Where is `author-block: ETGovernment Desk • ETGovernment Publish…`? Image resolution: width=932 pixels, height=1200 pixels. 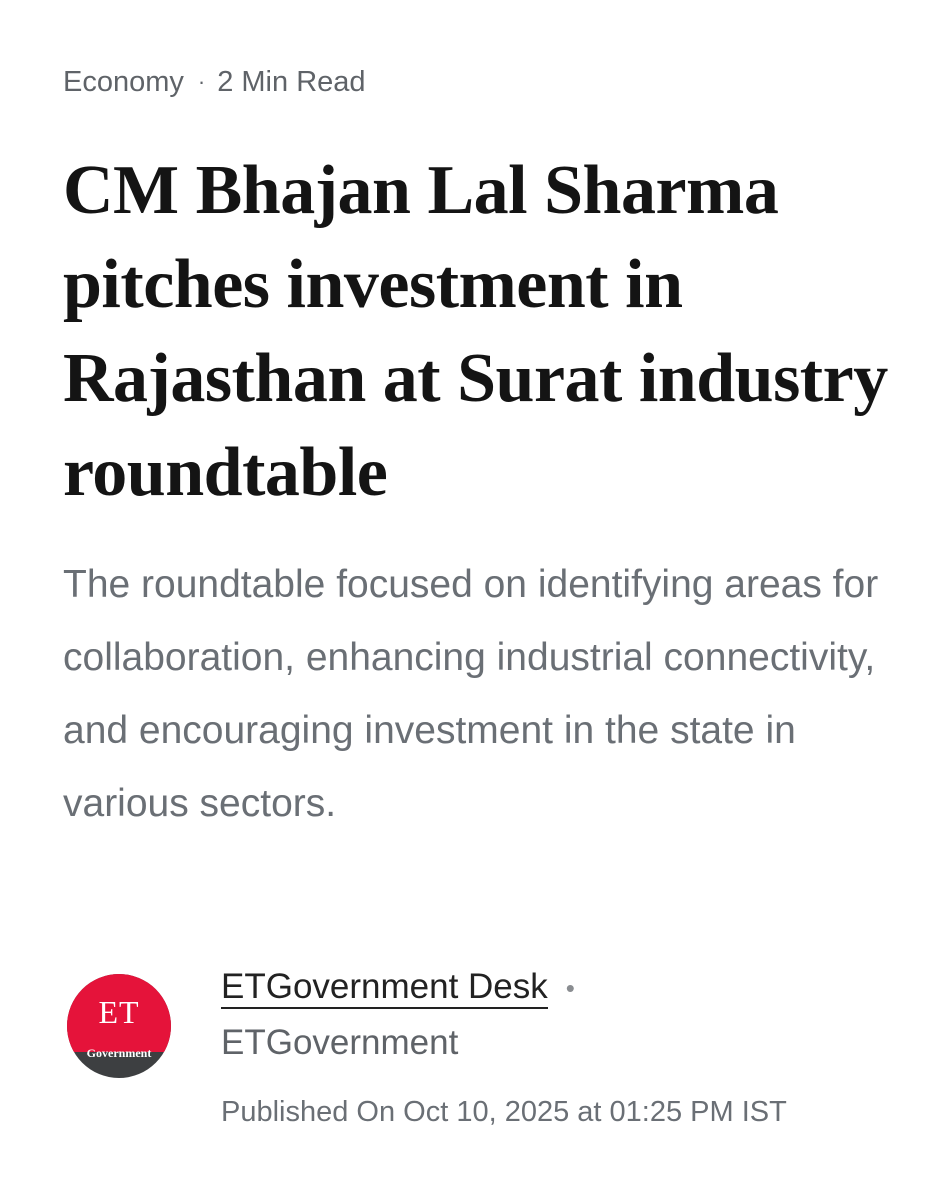
author-block: ETGovernment Desk • ETGovernment Publish… is located at coordinates (551, 1049).